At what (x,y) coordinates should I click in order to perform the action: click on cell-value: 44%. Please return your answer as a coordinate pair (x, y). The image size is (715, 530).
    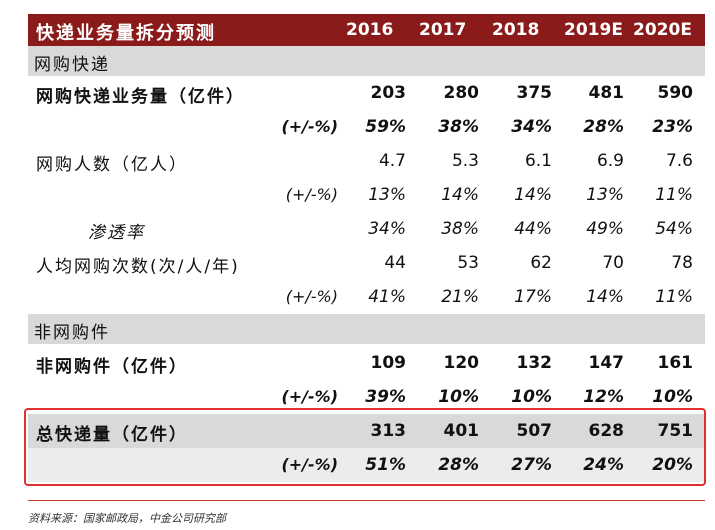
    Looking at the image, I should click on (533, 229).